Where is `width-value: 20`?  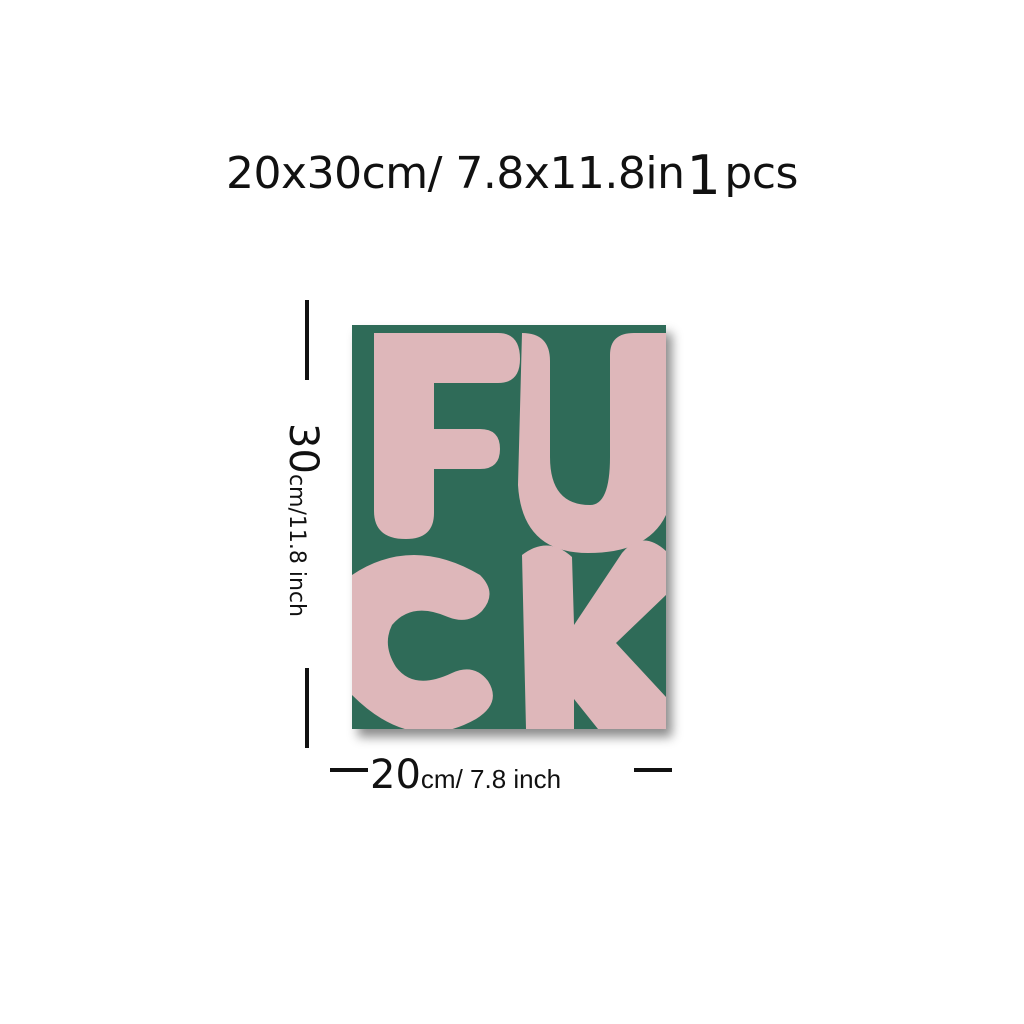
width-value: 20 is located at coordinates (395, 775).